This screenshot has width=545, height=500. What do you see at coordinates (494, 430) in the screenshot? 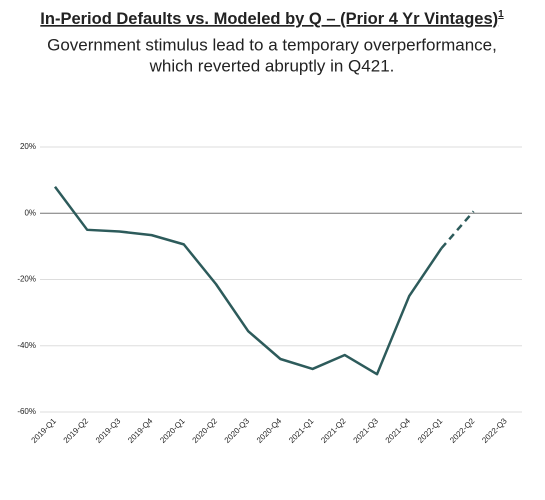
I see `x-tick-label: 2022-Q3` at bounding box center [494, 430].